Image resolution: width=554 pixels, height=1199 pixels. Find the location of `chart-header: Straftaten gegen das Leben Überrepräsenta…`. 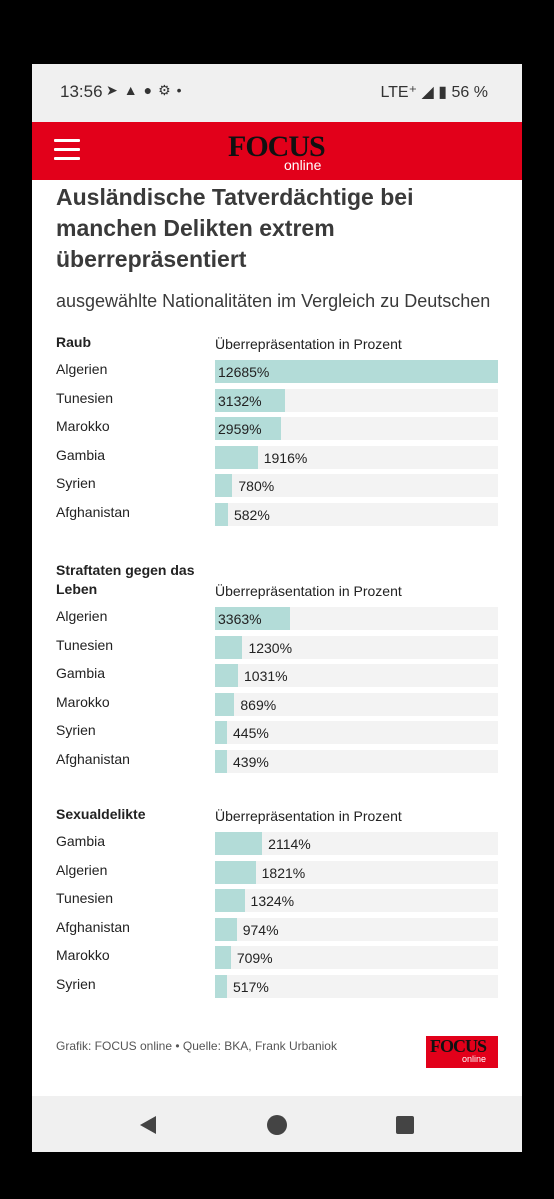

chart-header: Straftaten gegen das Leben Überrepräsenta… is located at coordinates (277, 579).